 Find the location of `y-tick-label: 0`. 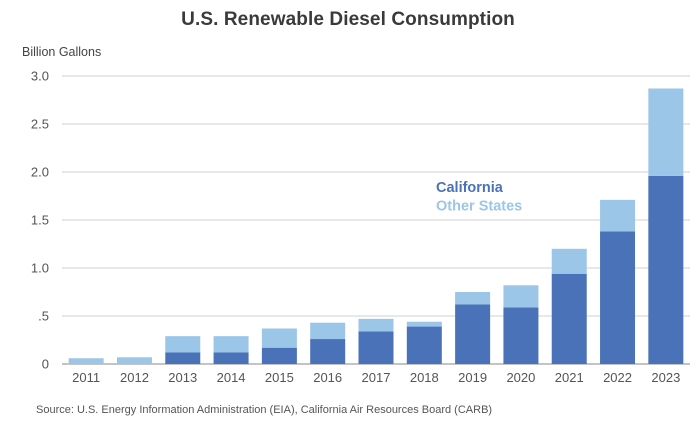

y-tick-label: 0 is located at coordinates (45, 364).